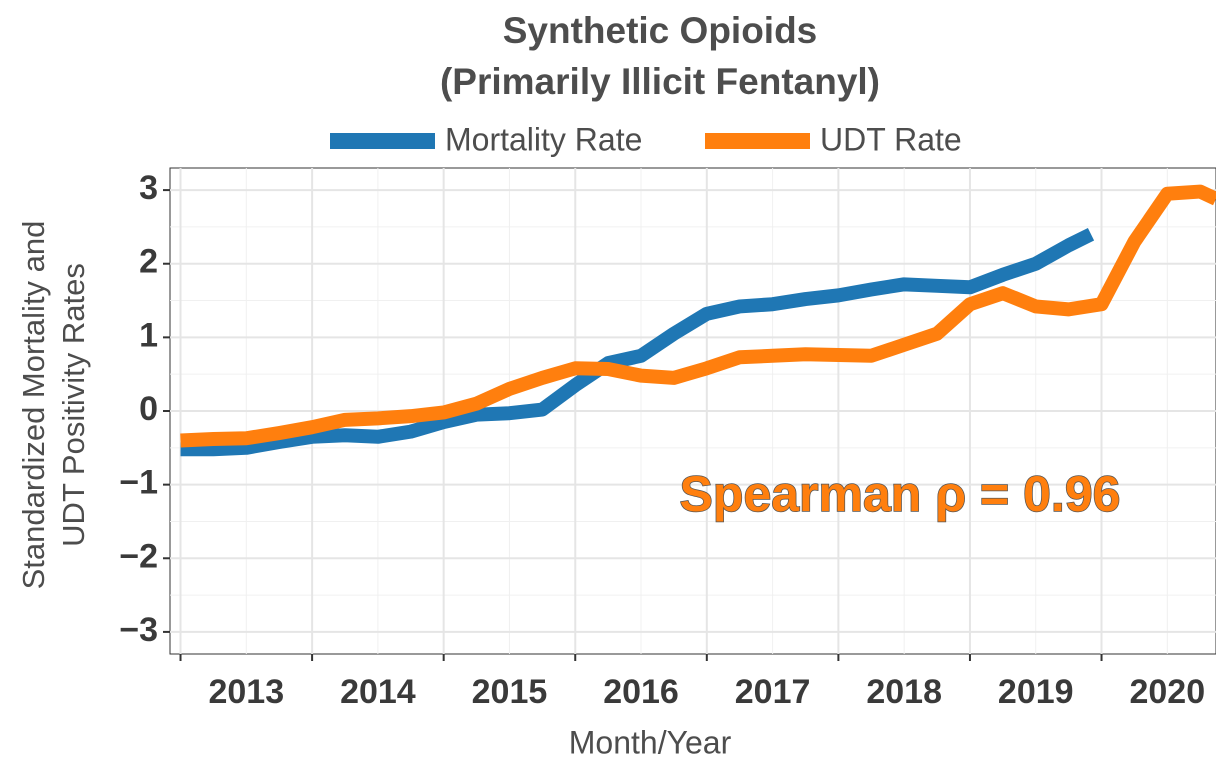 Image resolution: width=1216 pixels, height=763 pixels. I want to click on x-tick-label: 2020, so click(1167, 692).